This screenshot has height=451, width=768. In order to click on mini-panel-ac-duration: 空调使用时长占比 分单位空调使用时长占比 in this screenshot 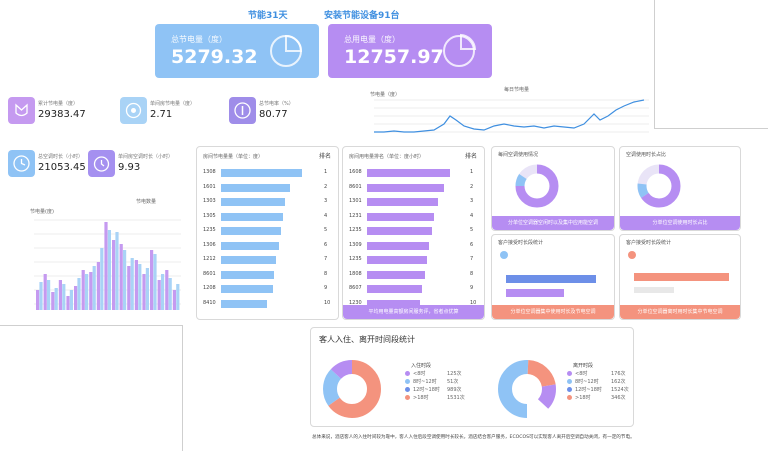, I will do `click(680, 188)`.